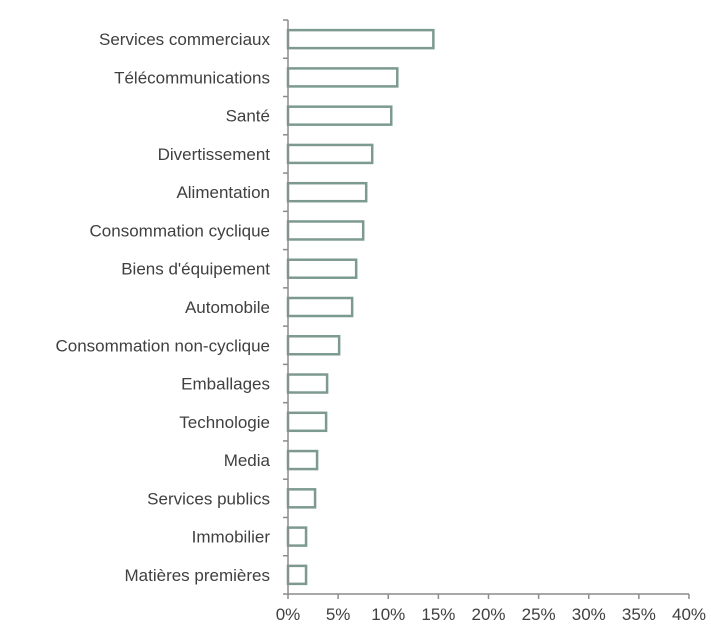 This screenshot has height=626, width=711. I want to click on x-tick-label: 40%, so click(689, 614).